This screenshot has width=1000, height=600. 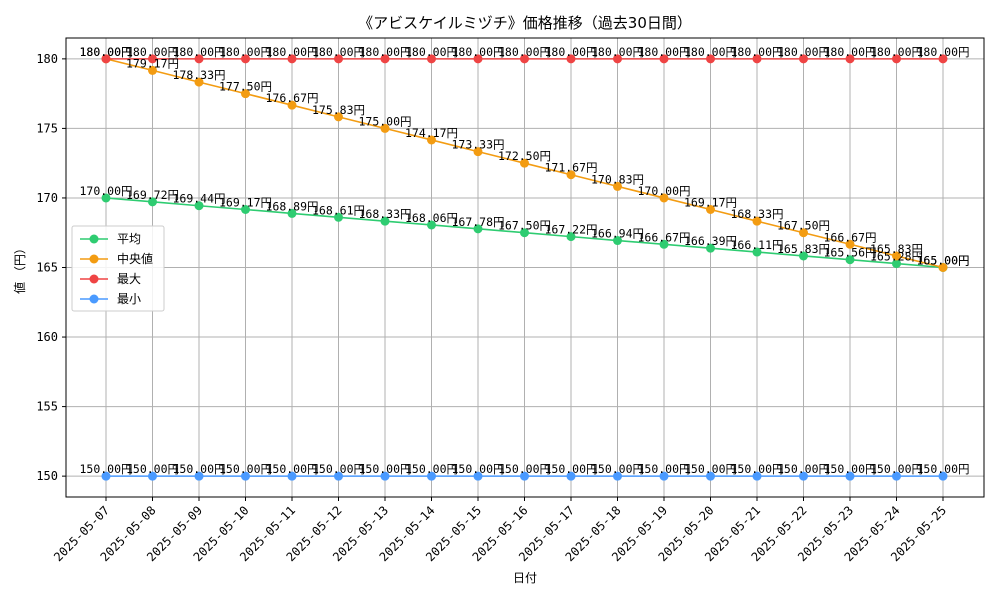 I want to click on data-label: 171.67円, so click(x=570, y=168).